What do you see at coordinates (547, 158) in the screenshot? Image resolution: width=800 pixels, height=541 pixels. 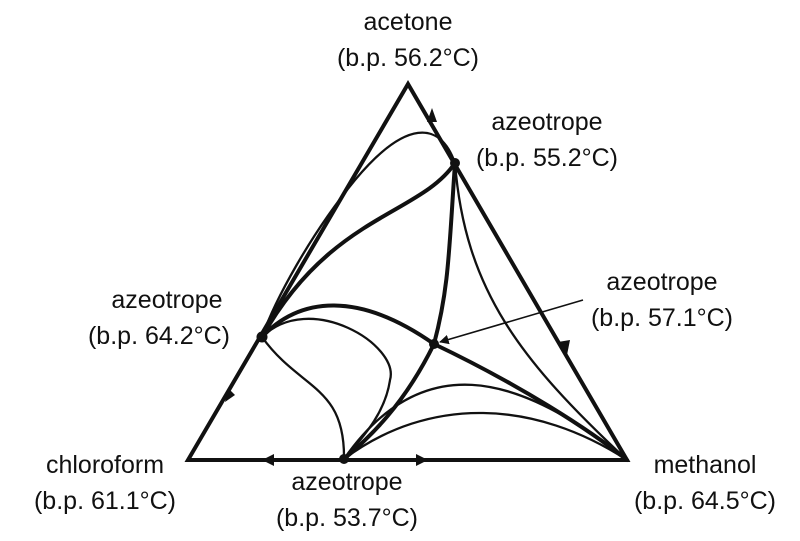 I see `label-azeo-am-bp: (b.p. 55.2°C)` at bounding box center [547, 158].